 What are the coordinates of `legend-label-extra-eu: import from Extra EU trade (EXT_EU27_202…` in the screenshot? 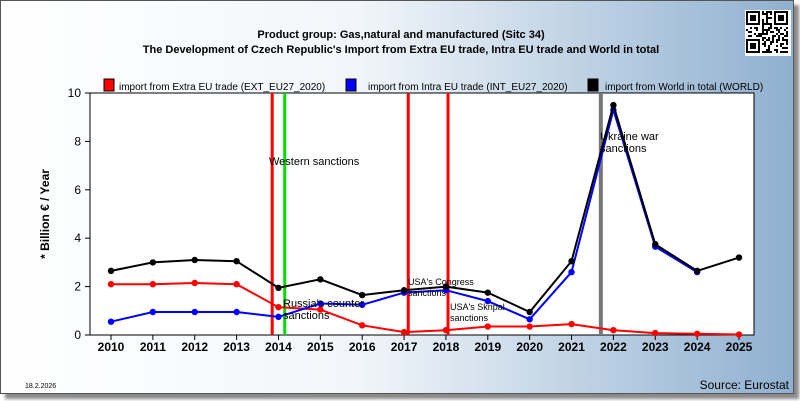 It's located at (222, 87).